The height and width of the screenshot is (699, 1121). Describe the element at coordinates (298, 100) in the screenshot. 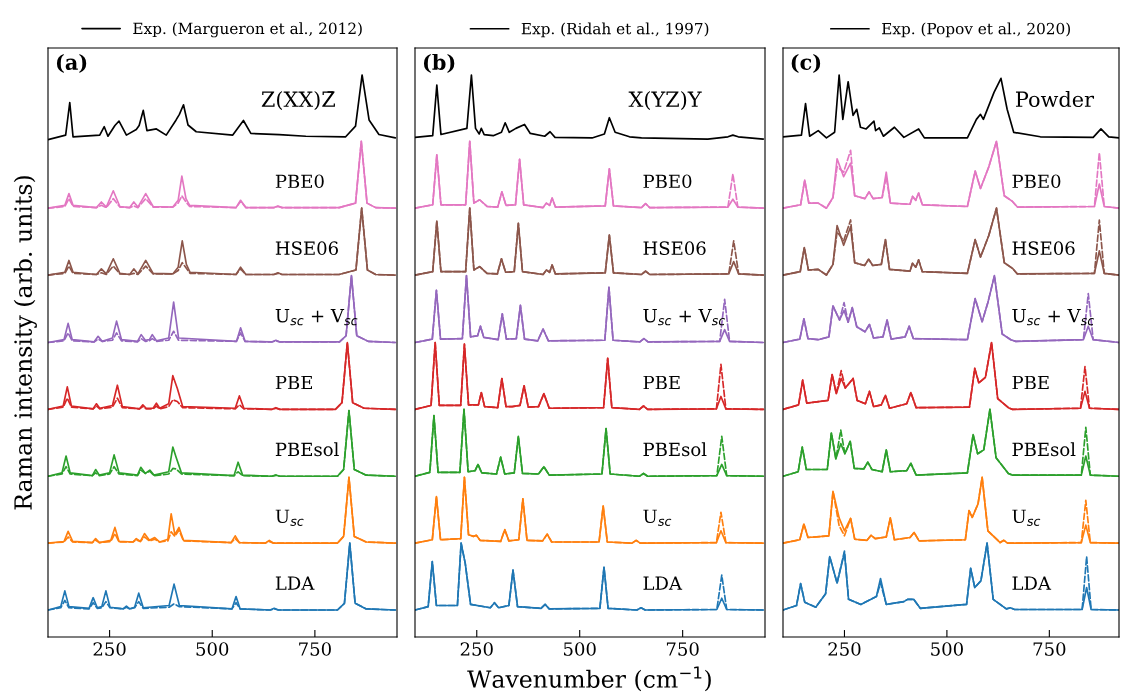

I see `annotation: Z(XX)Z̄` at that location.